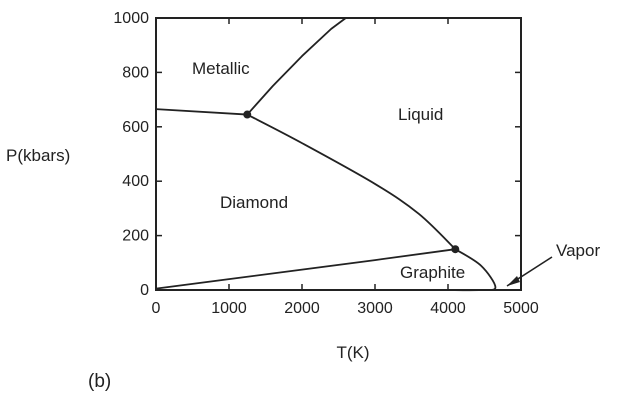  Describe the element at coordinates (432, 272) in the screenshot. I see `region-label-graphite: Graphite` at that location.